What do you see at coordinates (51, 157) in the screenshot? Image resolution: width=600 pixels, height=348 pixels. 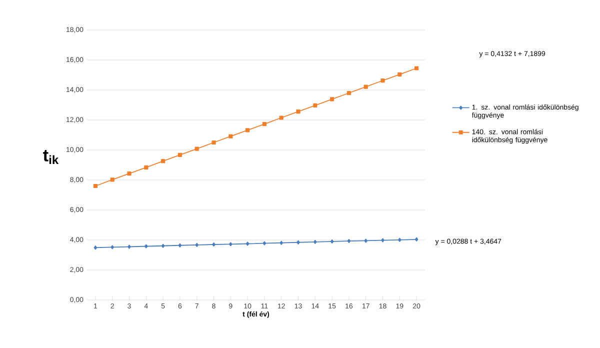 I see `y-axis-title: t$_{ik}$` at bounding box center [51, 157].